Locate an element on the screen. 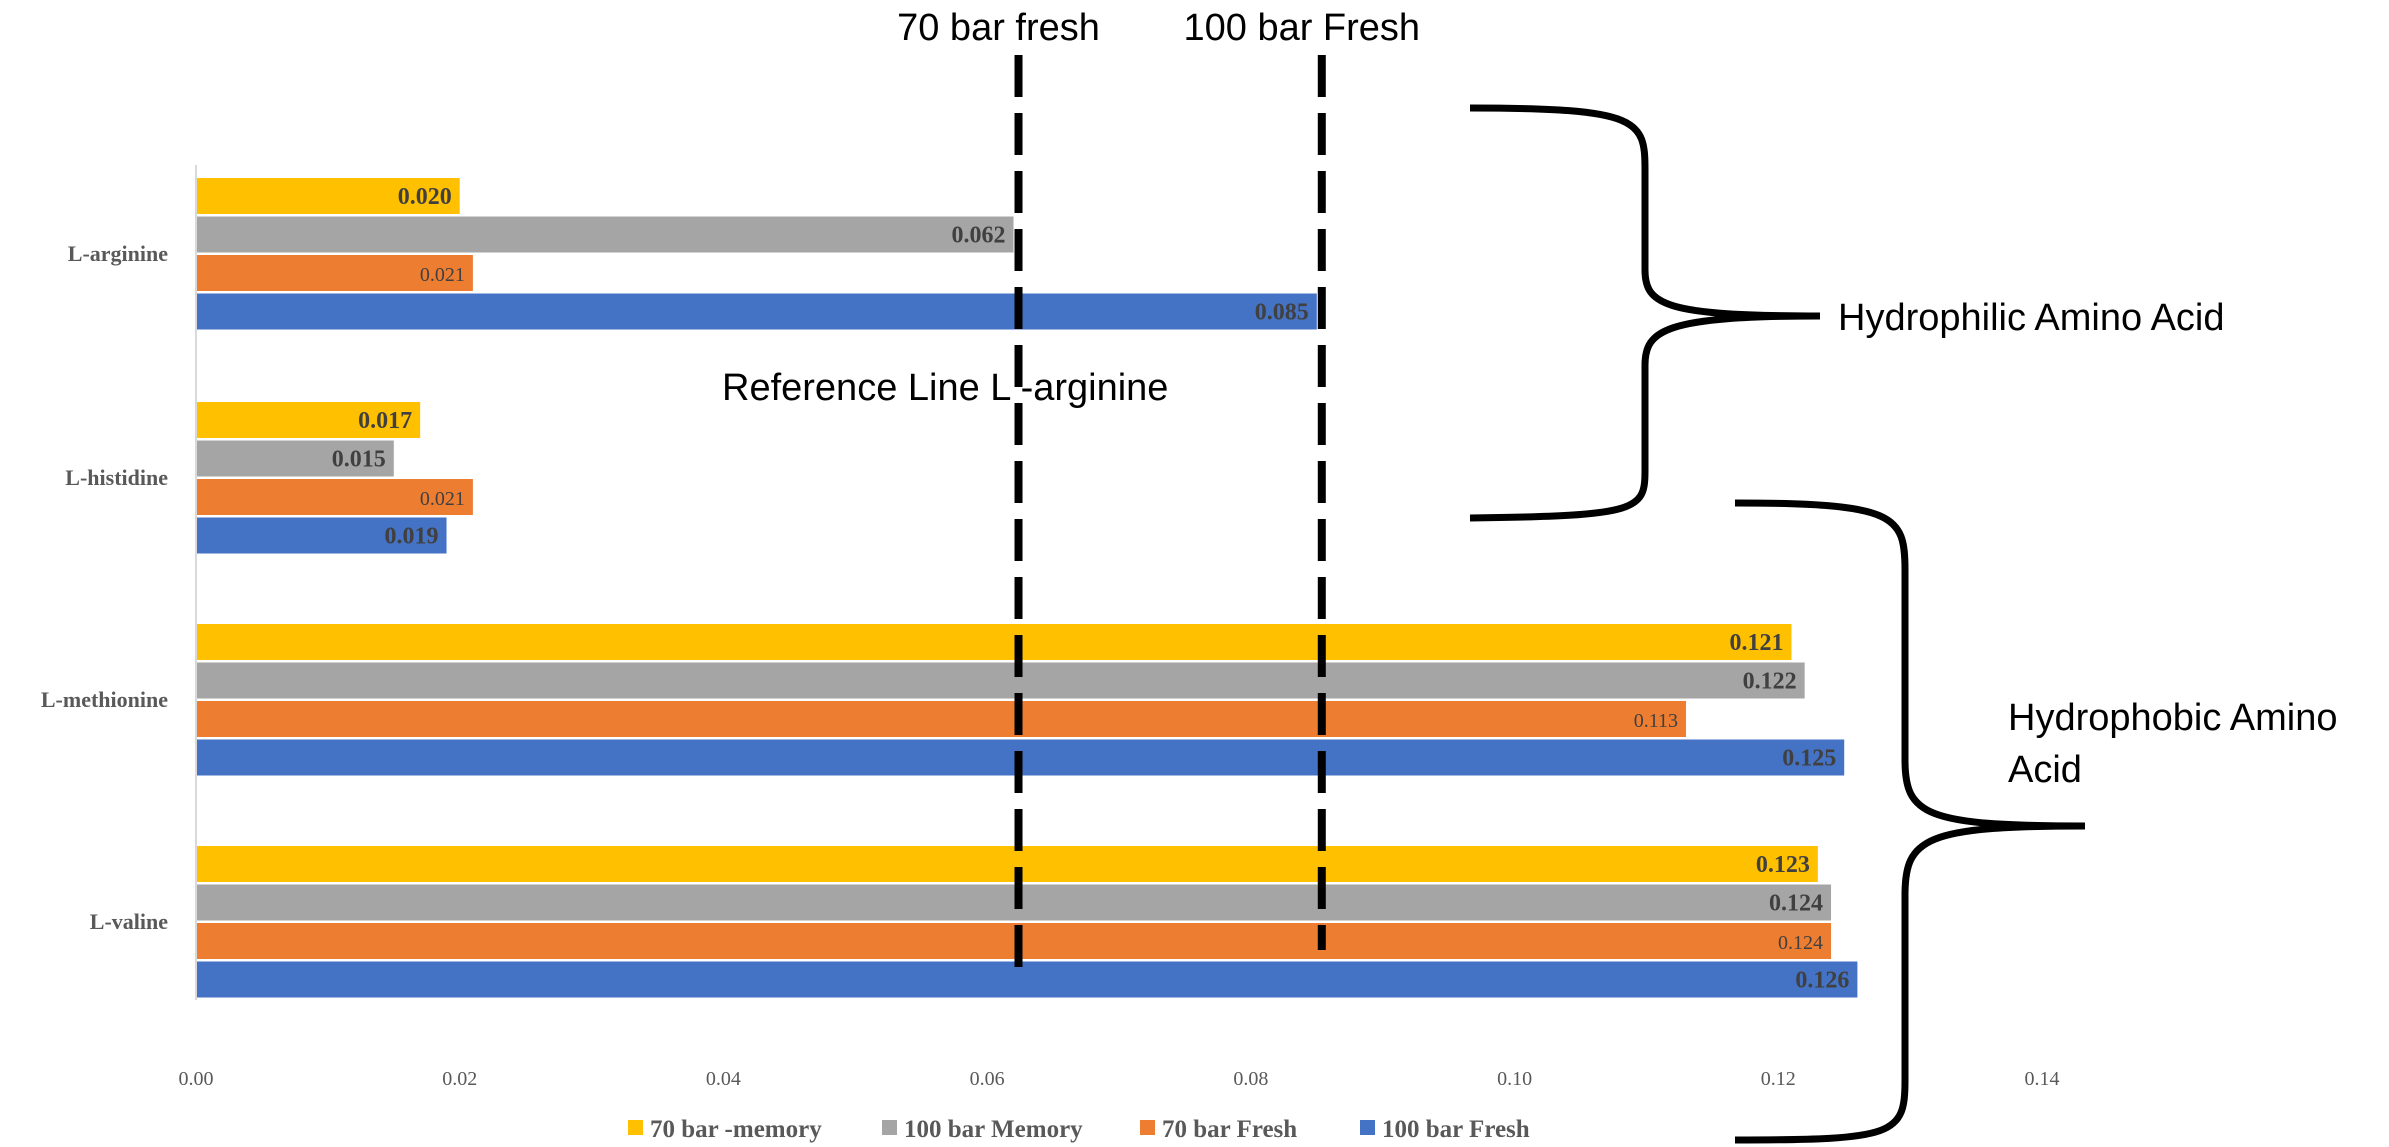 Image resolution: width=2389 pixels, height=1147 pixels. x-tick-label: 0.14 is located at coordinates (2042, 1079).